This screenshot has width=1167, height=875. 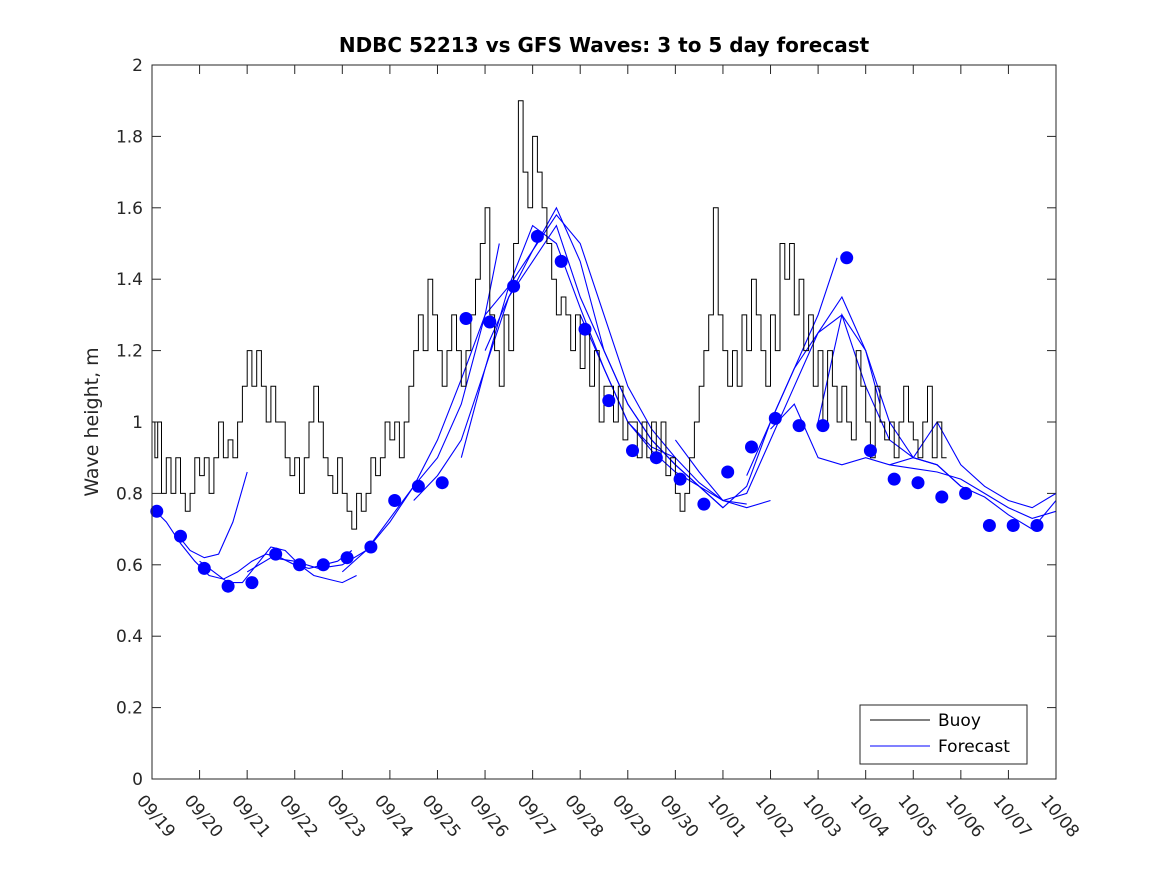 I want to click on y-tick-label: 1.8, so click(x=129, y=137).